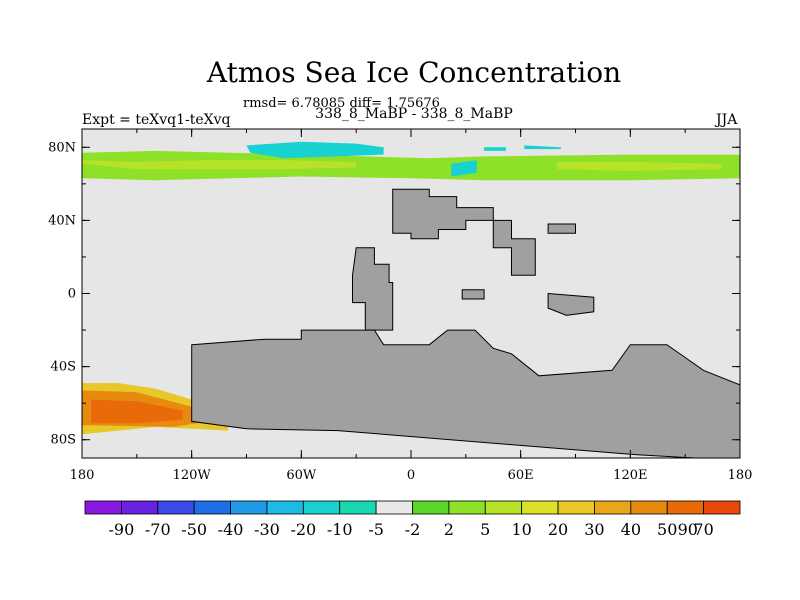  I want to click on colorbar-label: -2, so click(413, 529).